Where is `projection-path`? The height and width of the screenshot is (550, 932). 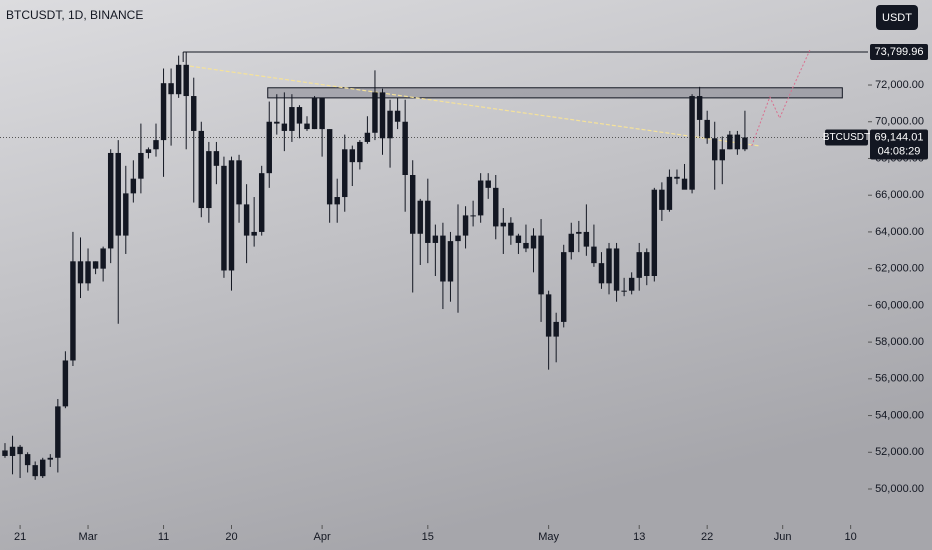
projection-path is located at coordinates (781, 98).